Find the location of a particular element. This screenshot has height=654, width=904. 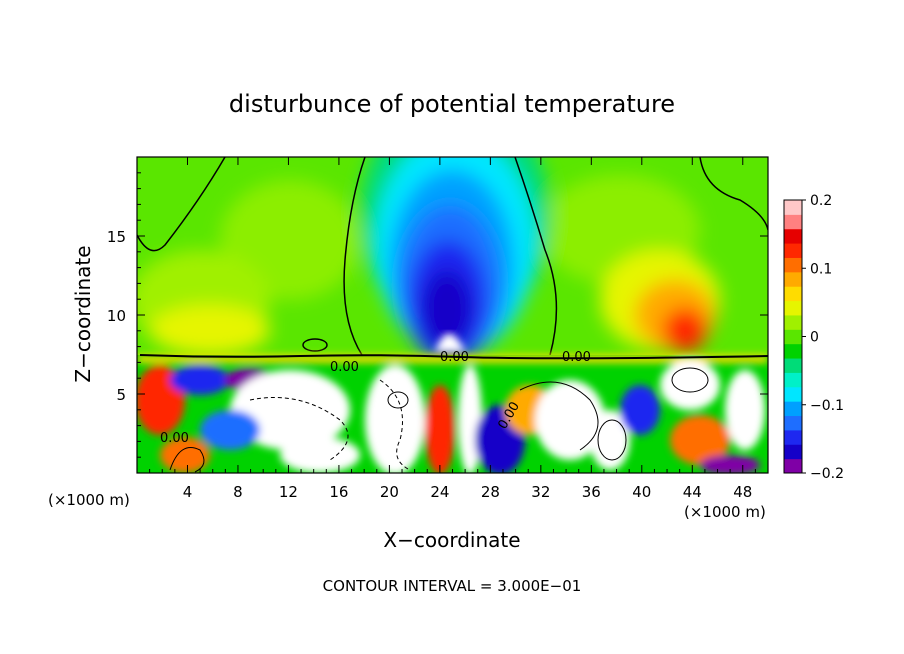

x-unit-right: (×1000 m) is located at coordinates (725, 512).